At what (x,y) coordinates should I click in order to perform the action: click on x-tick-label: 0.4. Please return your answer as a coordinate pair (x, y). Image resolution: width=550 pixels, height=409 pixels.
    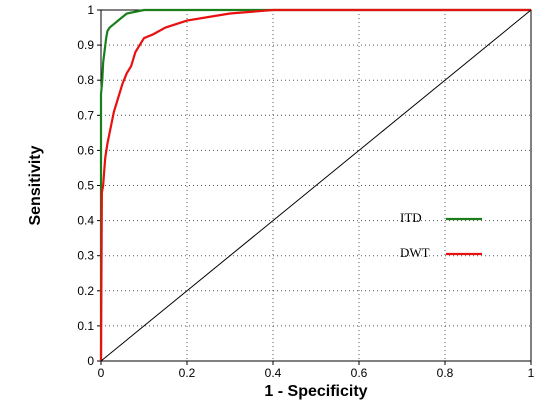
    Looking at the image, I should click on (273, 373).